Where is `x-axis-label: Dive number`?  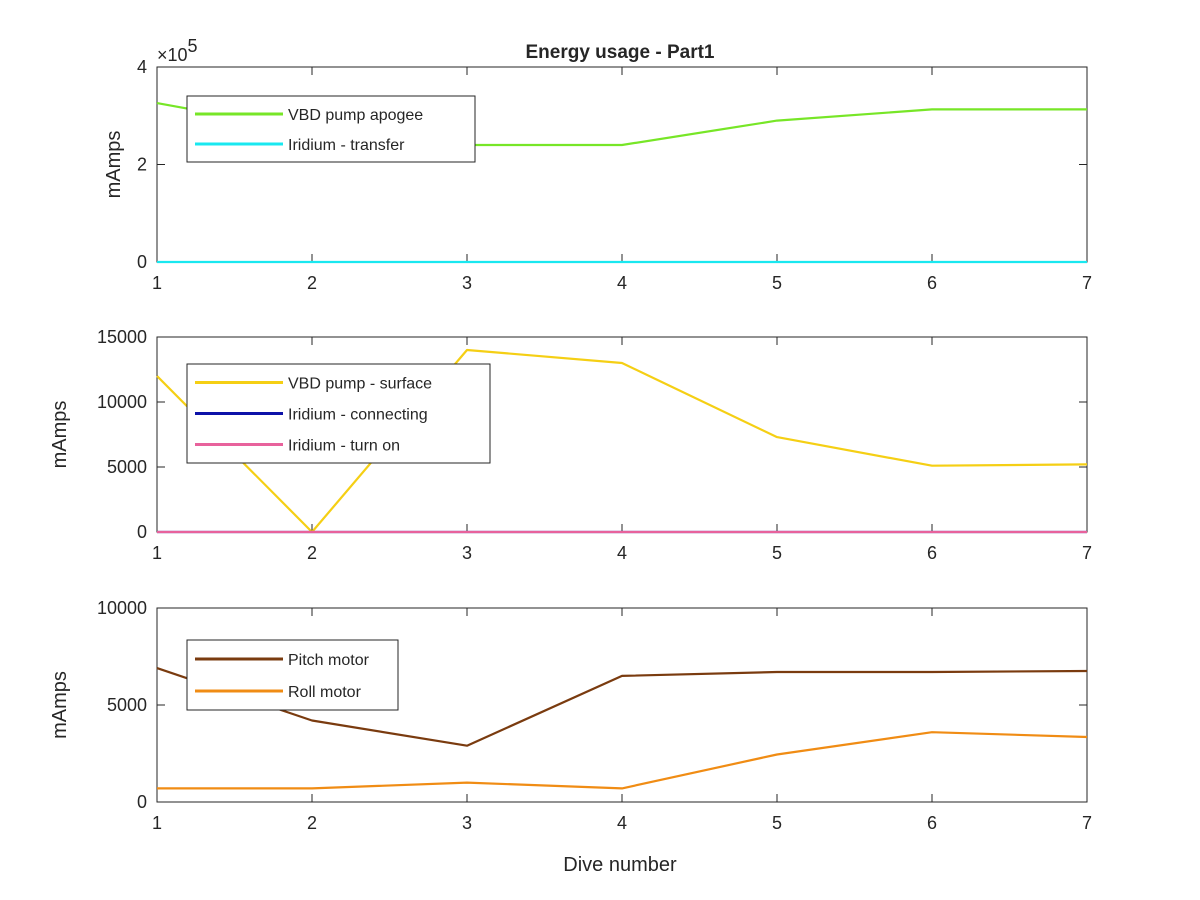
x-axis-label: Dive number is located at coordinates (620, 865).